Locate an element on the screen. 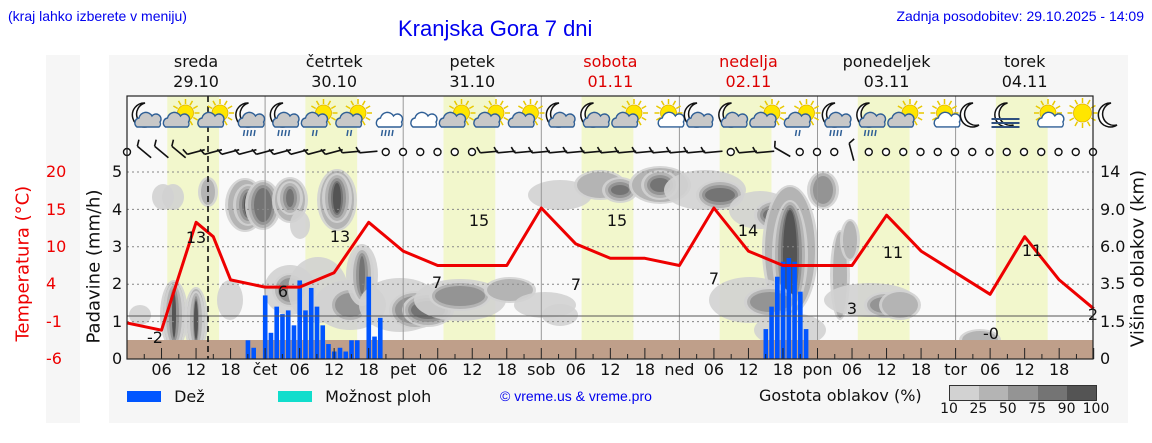 This screenshot has width=1152, height=443. day-date: 03.11 is located at coordinates (886, 81).